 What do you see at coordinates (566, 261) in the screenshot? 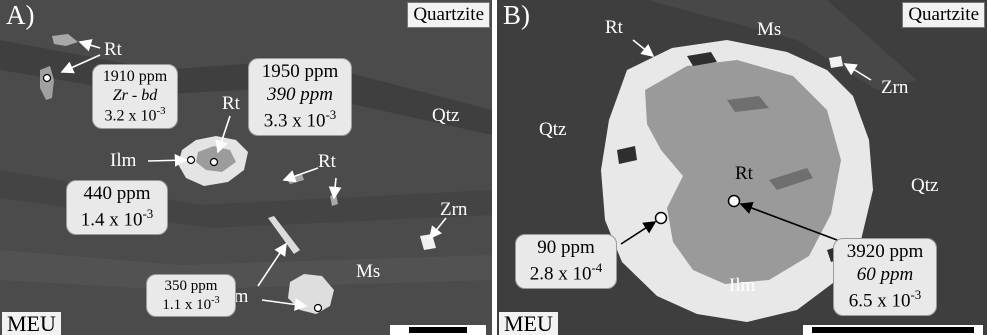
I see `measurement-box: 90 ppm 2.8 x 10-4` at bounding box center [566, 261].